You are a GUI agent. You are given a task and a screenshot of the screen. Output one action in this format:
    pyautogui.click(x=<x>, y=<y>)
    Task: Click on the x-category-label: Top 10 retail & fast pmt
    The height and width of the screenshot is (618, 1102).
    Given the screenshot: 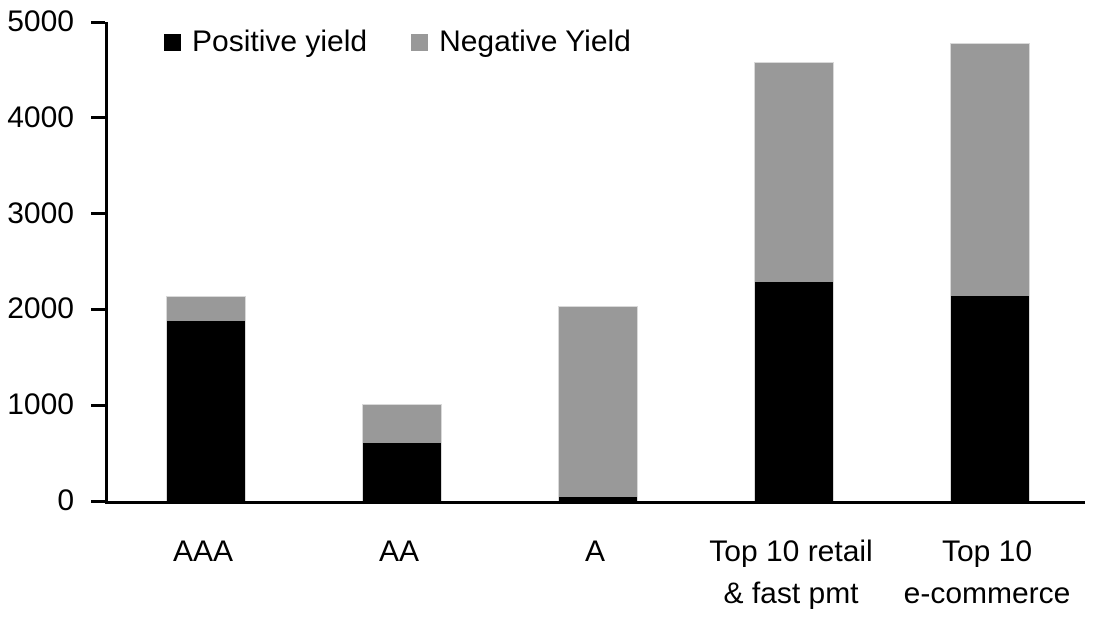 What is the action you would take?
    pyautogui.click(x=791, y=572)
    